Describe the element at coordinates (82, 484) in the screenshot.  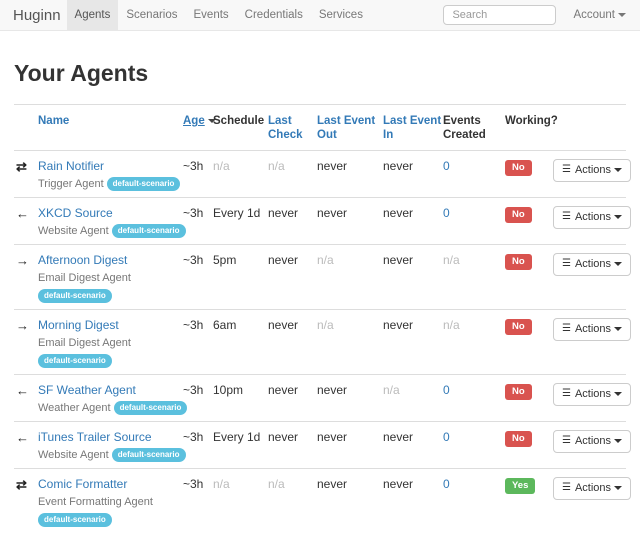
I see `agent-name-link: Comic Formatter` at that location.